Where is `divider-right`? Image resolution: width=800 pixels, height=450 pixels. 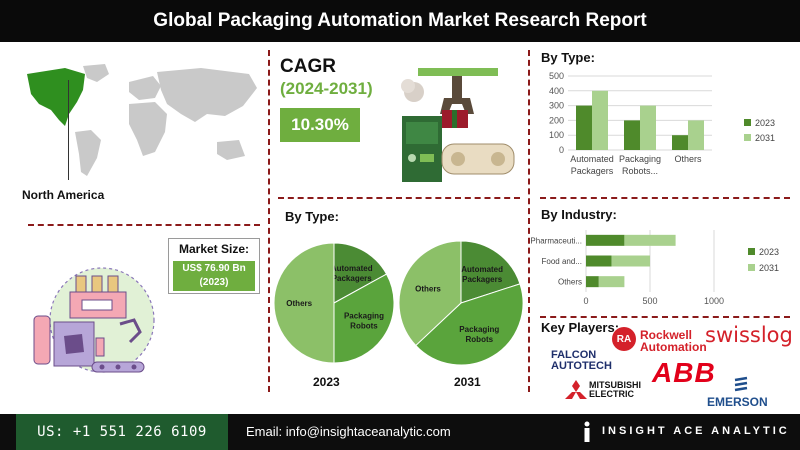 divider-right is located at coordinates (529, 221).